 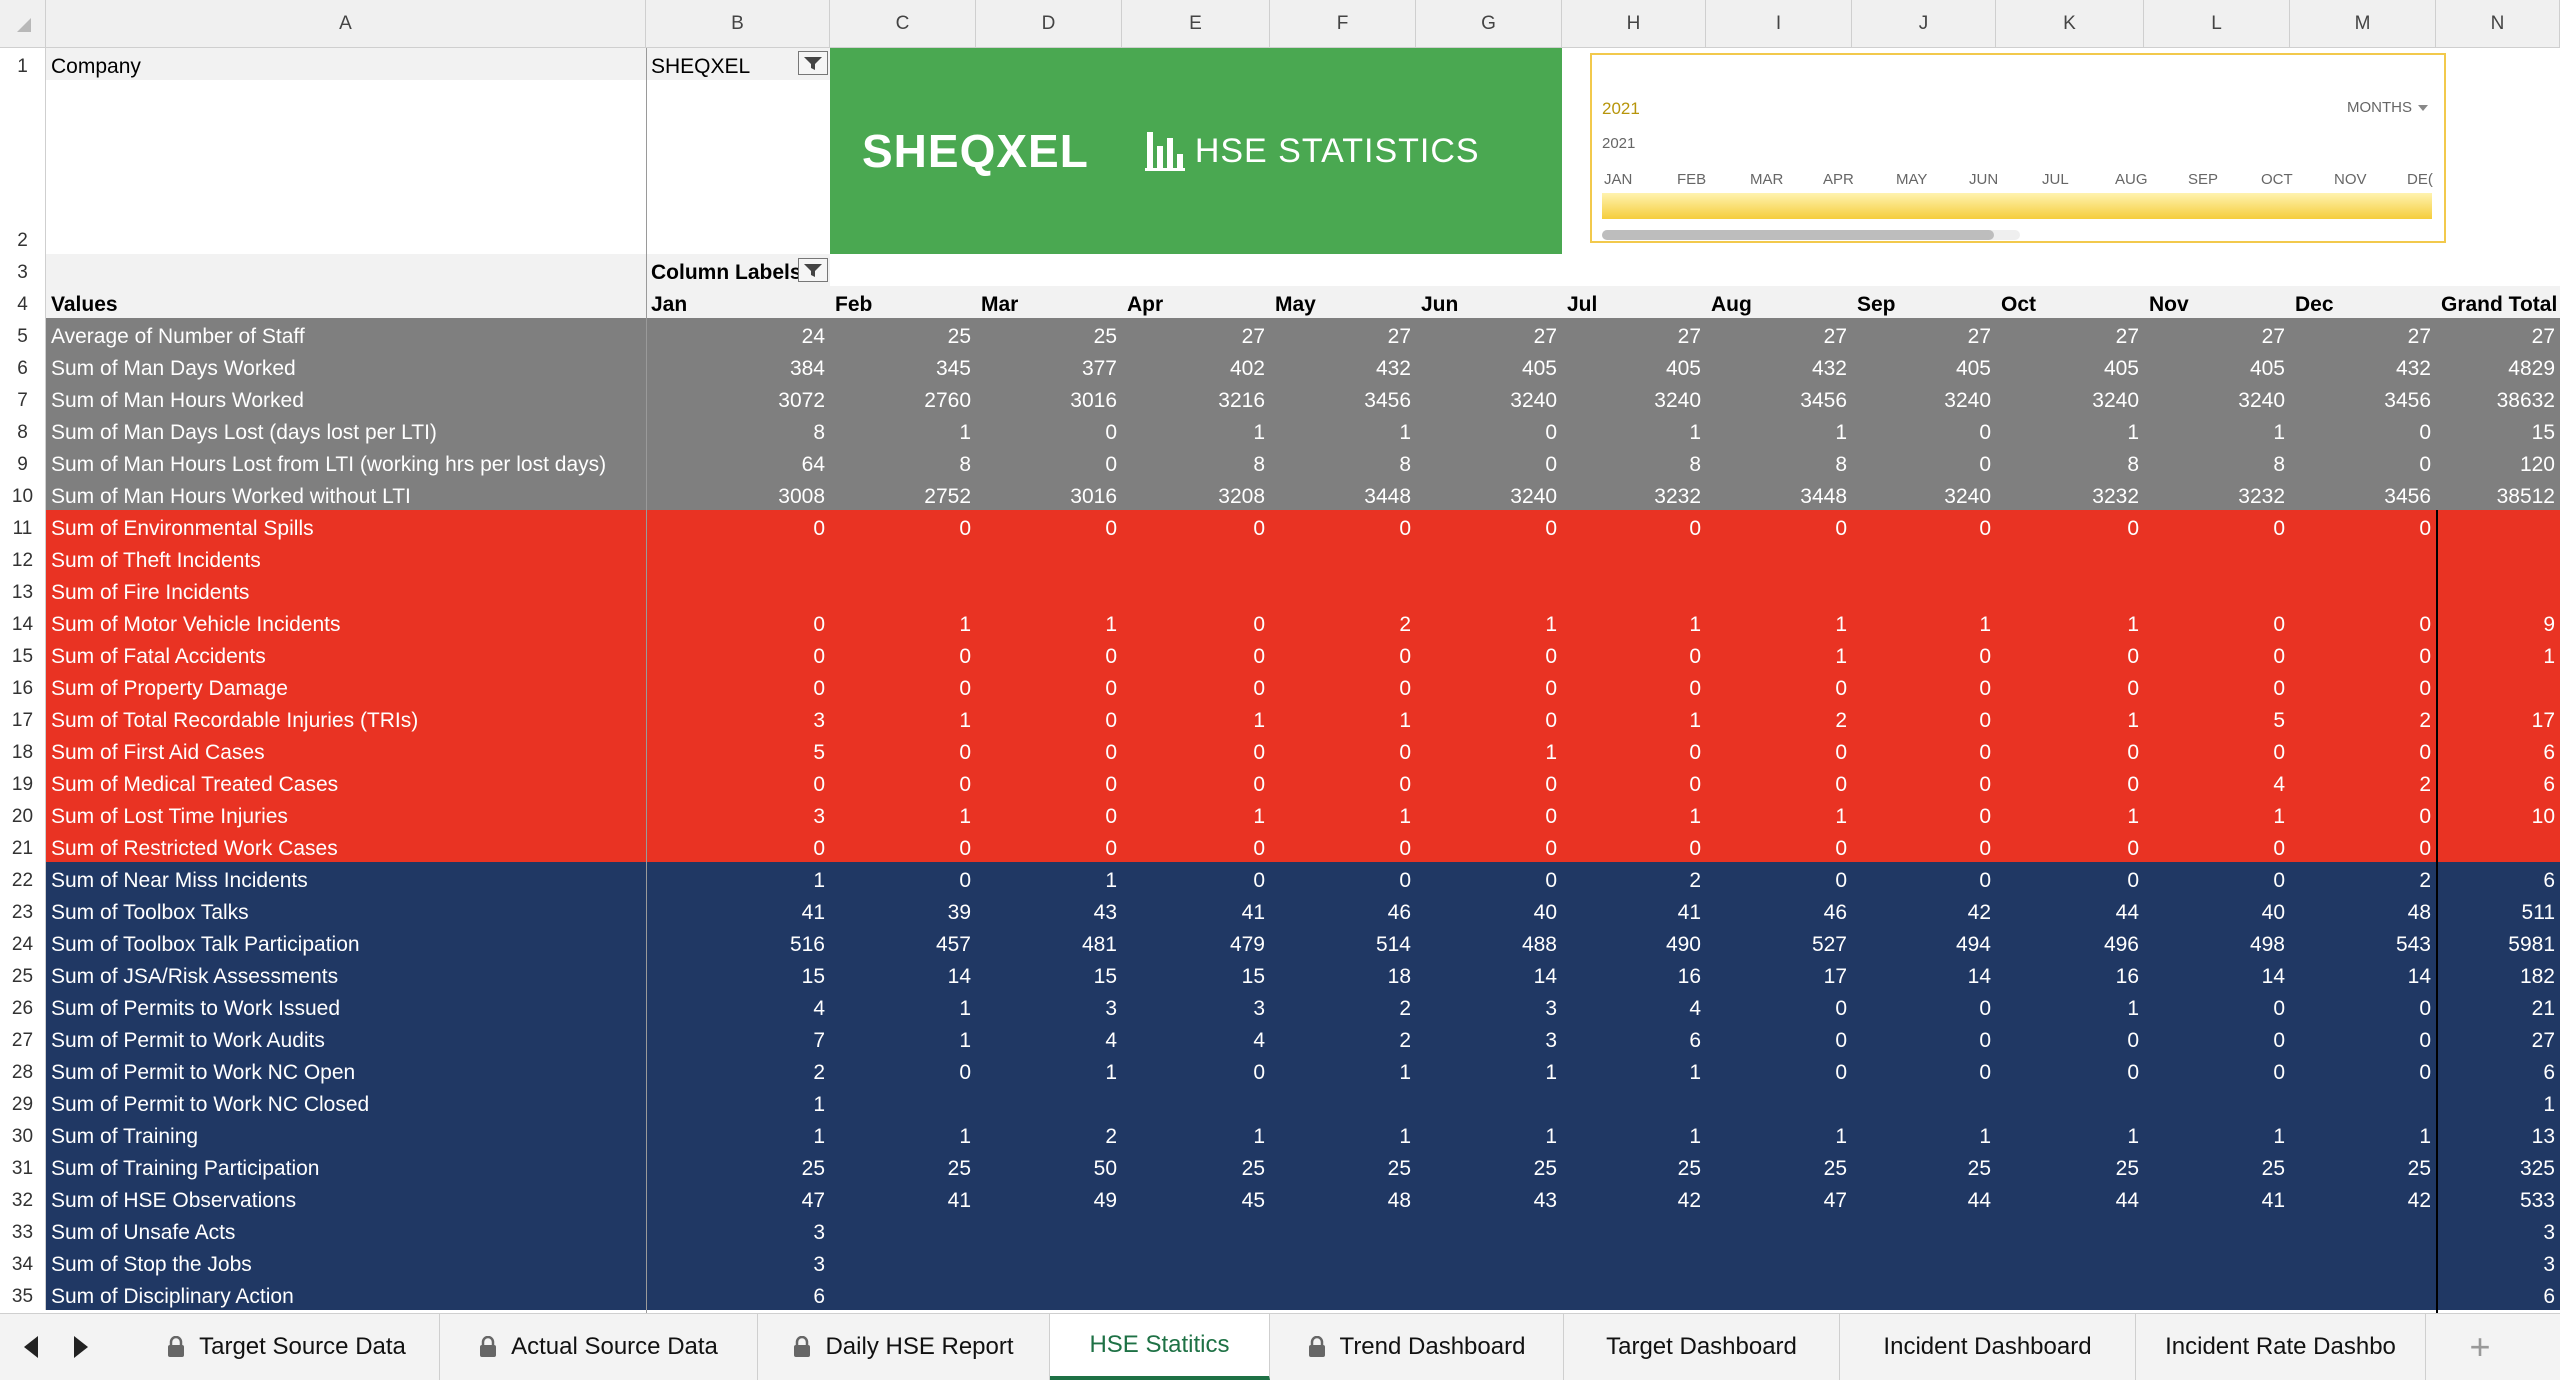 What do you see at coordinates (1634, 942) in the screenshot?
I see `value-cell: 490` at bounding box center [1634, 942].